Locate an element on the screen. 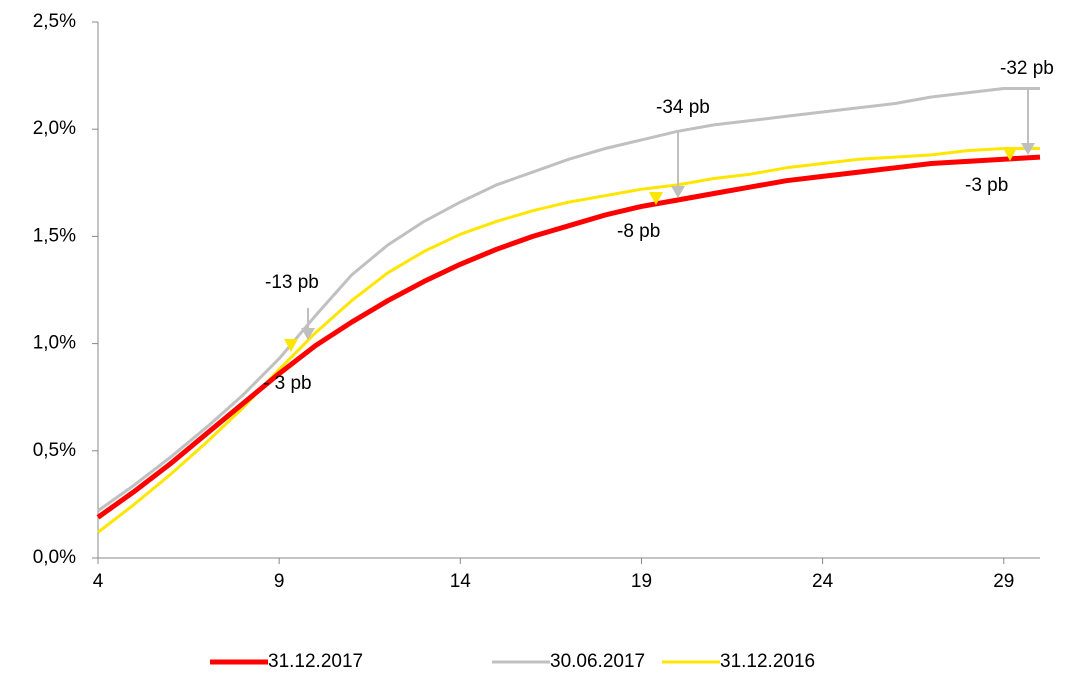 This screenshot has height=678, width=1071. x-tick-label: 4 is located at coordinates (98, 581).